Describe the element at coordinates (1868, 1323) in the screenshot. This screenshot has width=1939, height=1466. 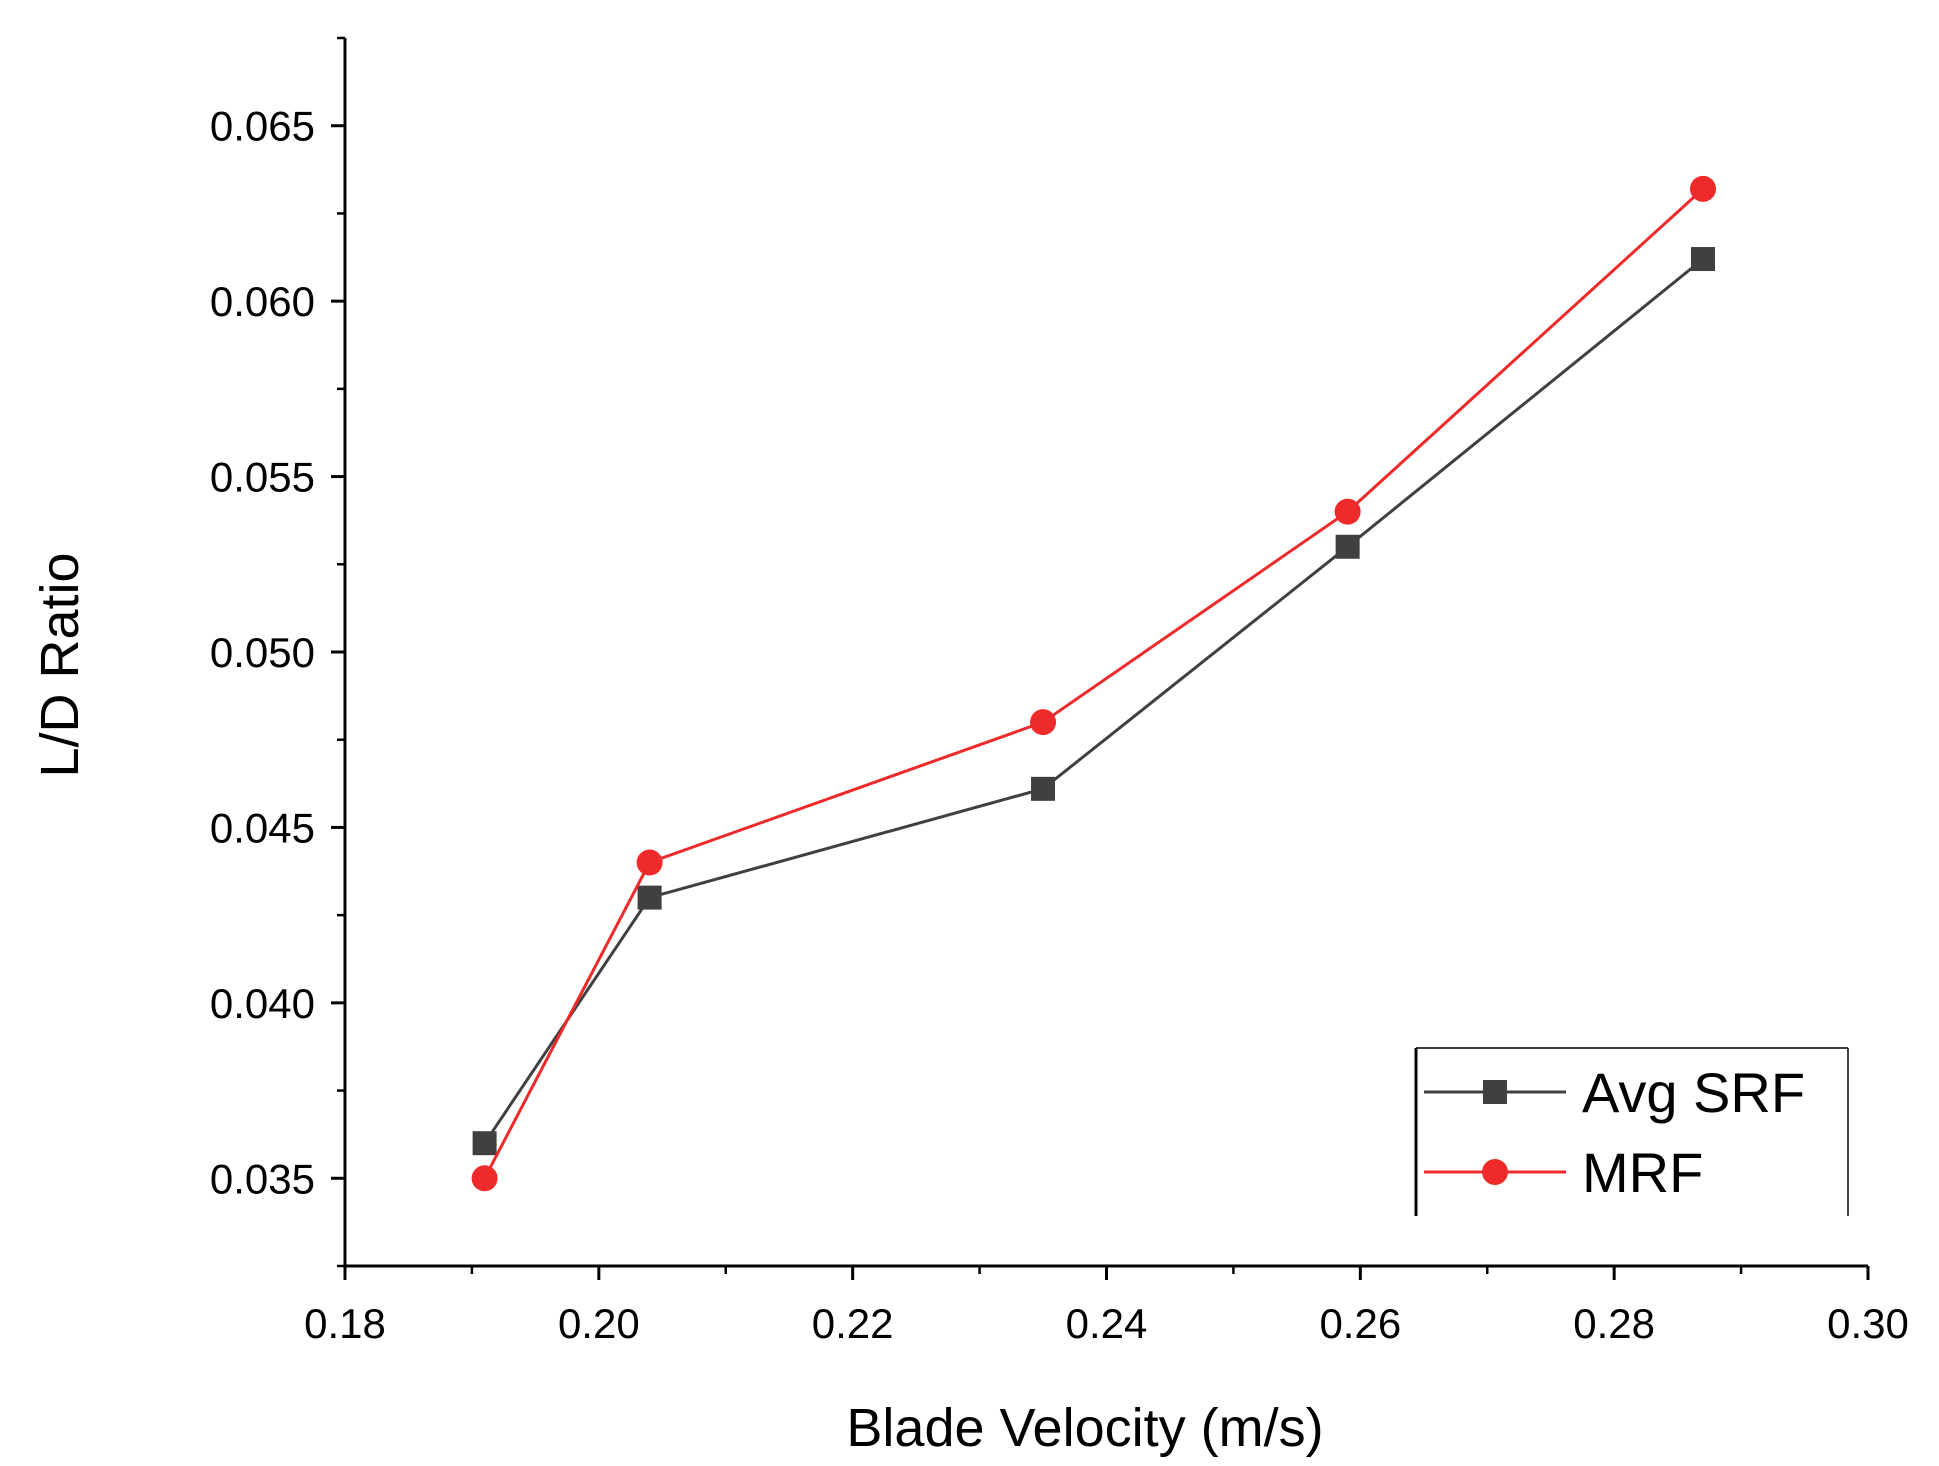
I see `x-tick-label: 0.30` at that location.